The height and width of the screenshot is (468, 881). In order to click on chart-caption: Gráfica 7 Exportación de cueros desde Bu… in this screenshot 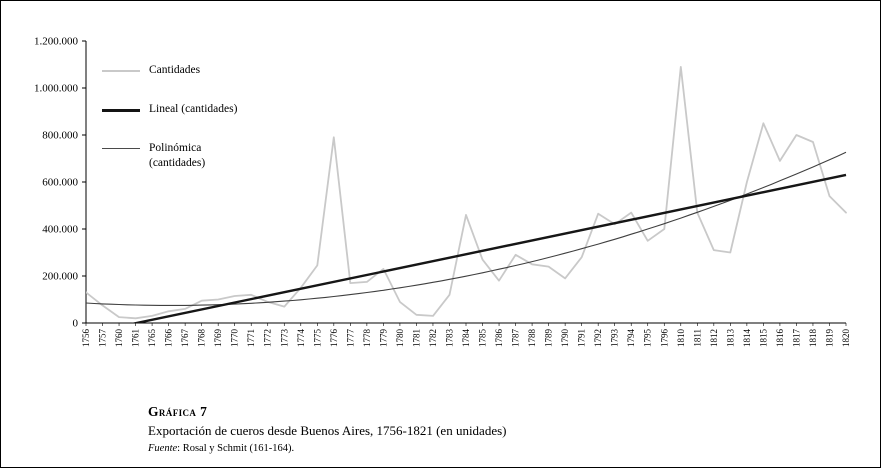, I will do `click(514, 423)`.